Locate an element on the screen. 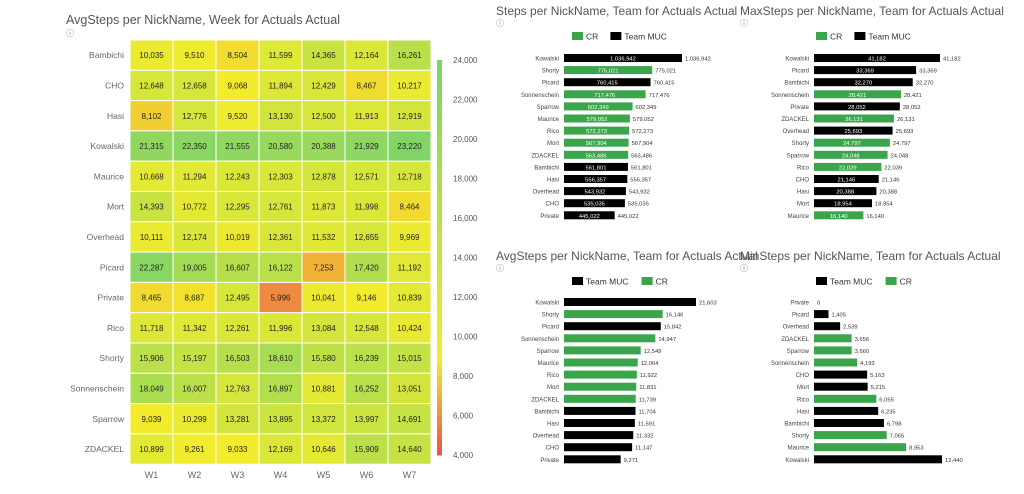 This screenshot has width=1024, height=494. heatmap-cell-value: 16,122 is located at coordinates (280, 267).